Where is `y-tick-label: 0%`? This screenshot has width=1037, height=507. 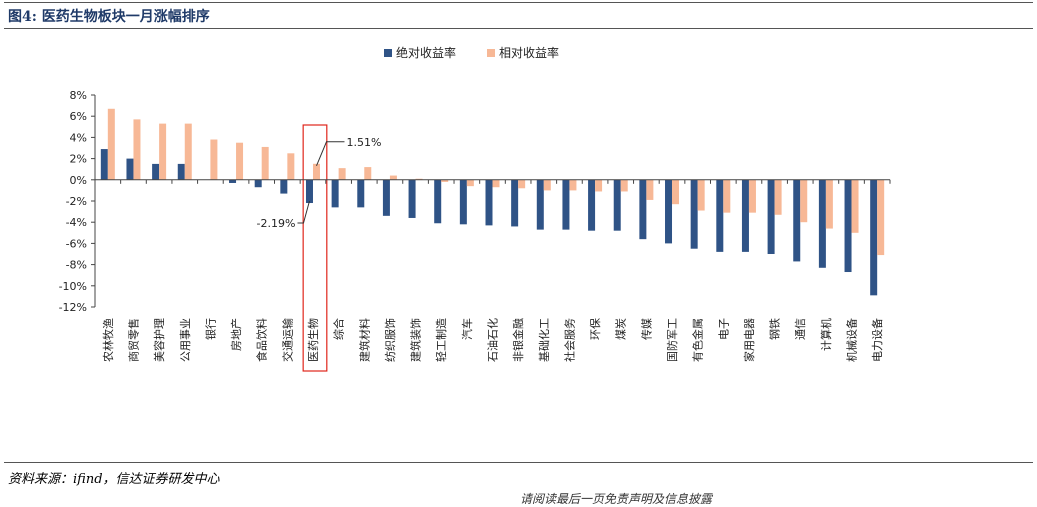 y-tick-label: 0% is located at coordinates (78, 180).